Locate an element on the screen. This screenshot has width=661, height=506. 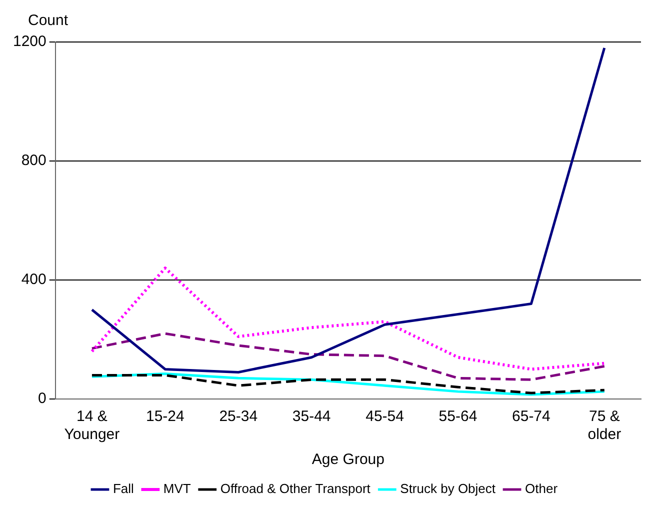
x-tick-label: 75 & older is located at coordinates (605, 426).